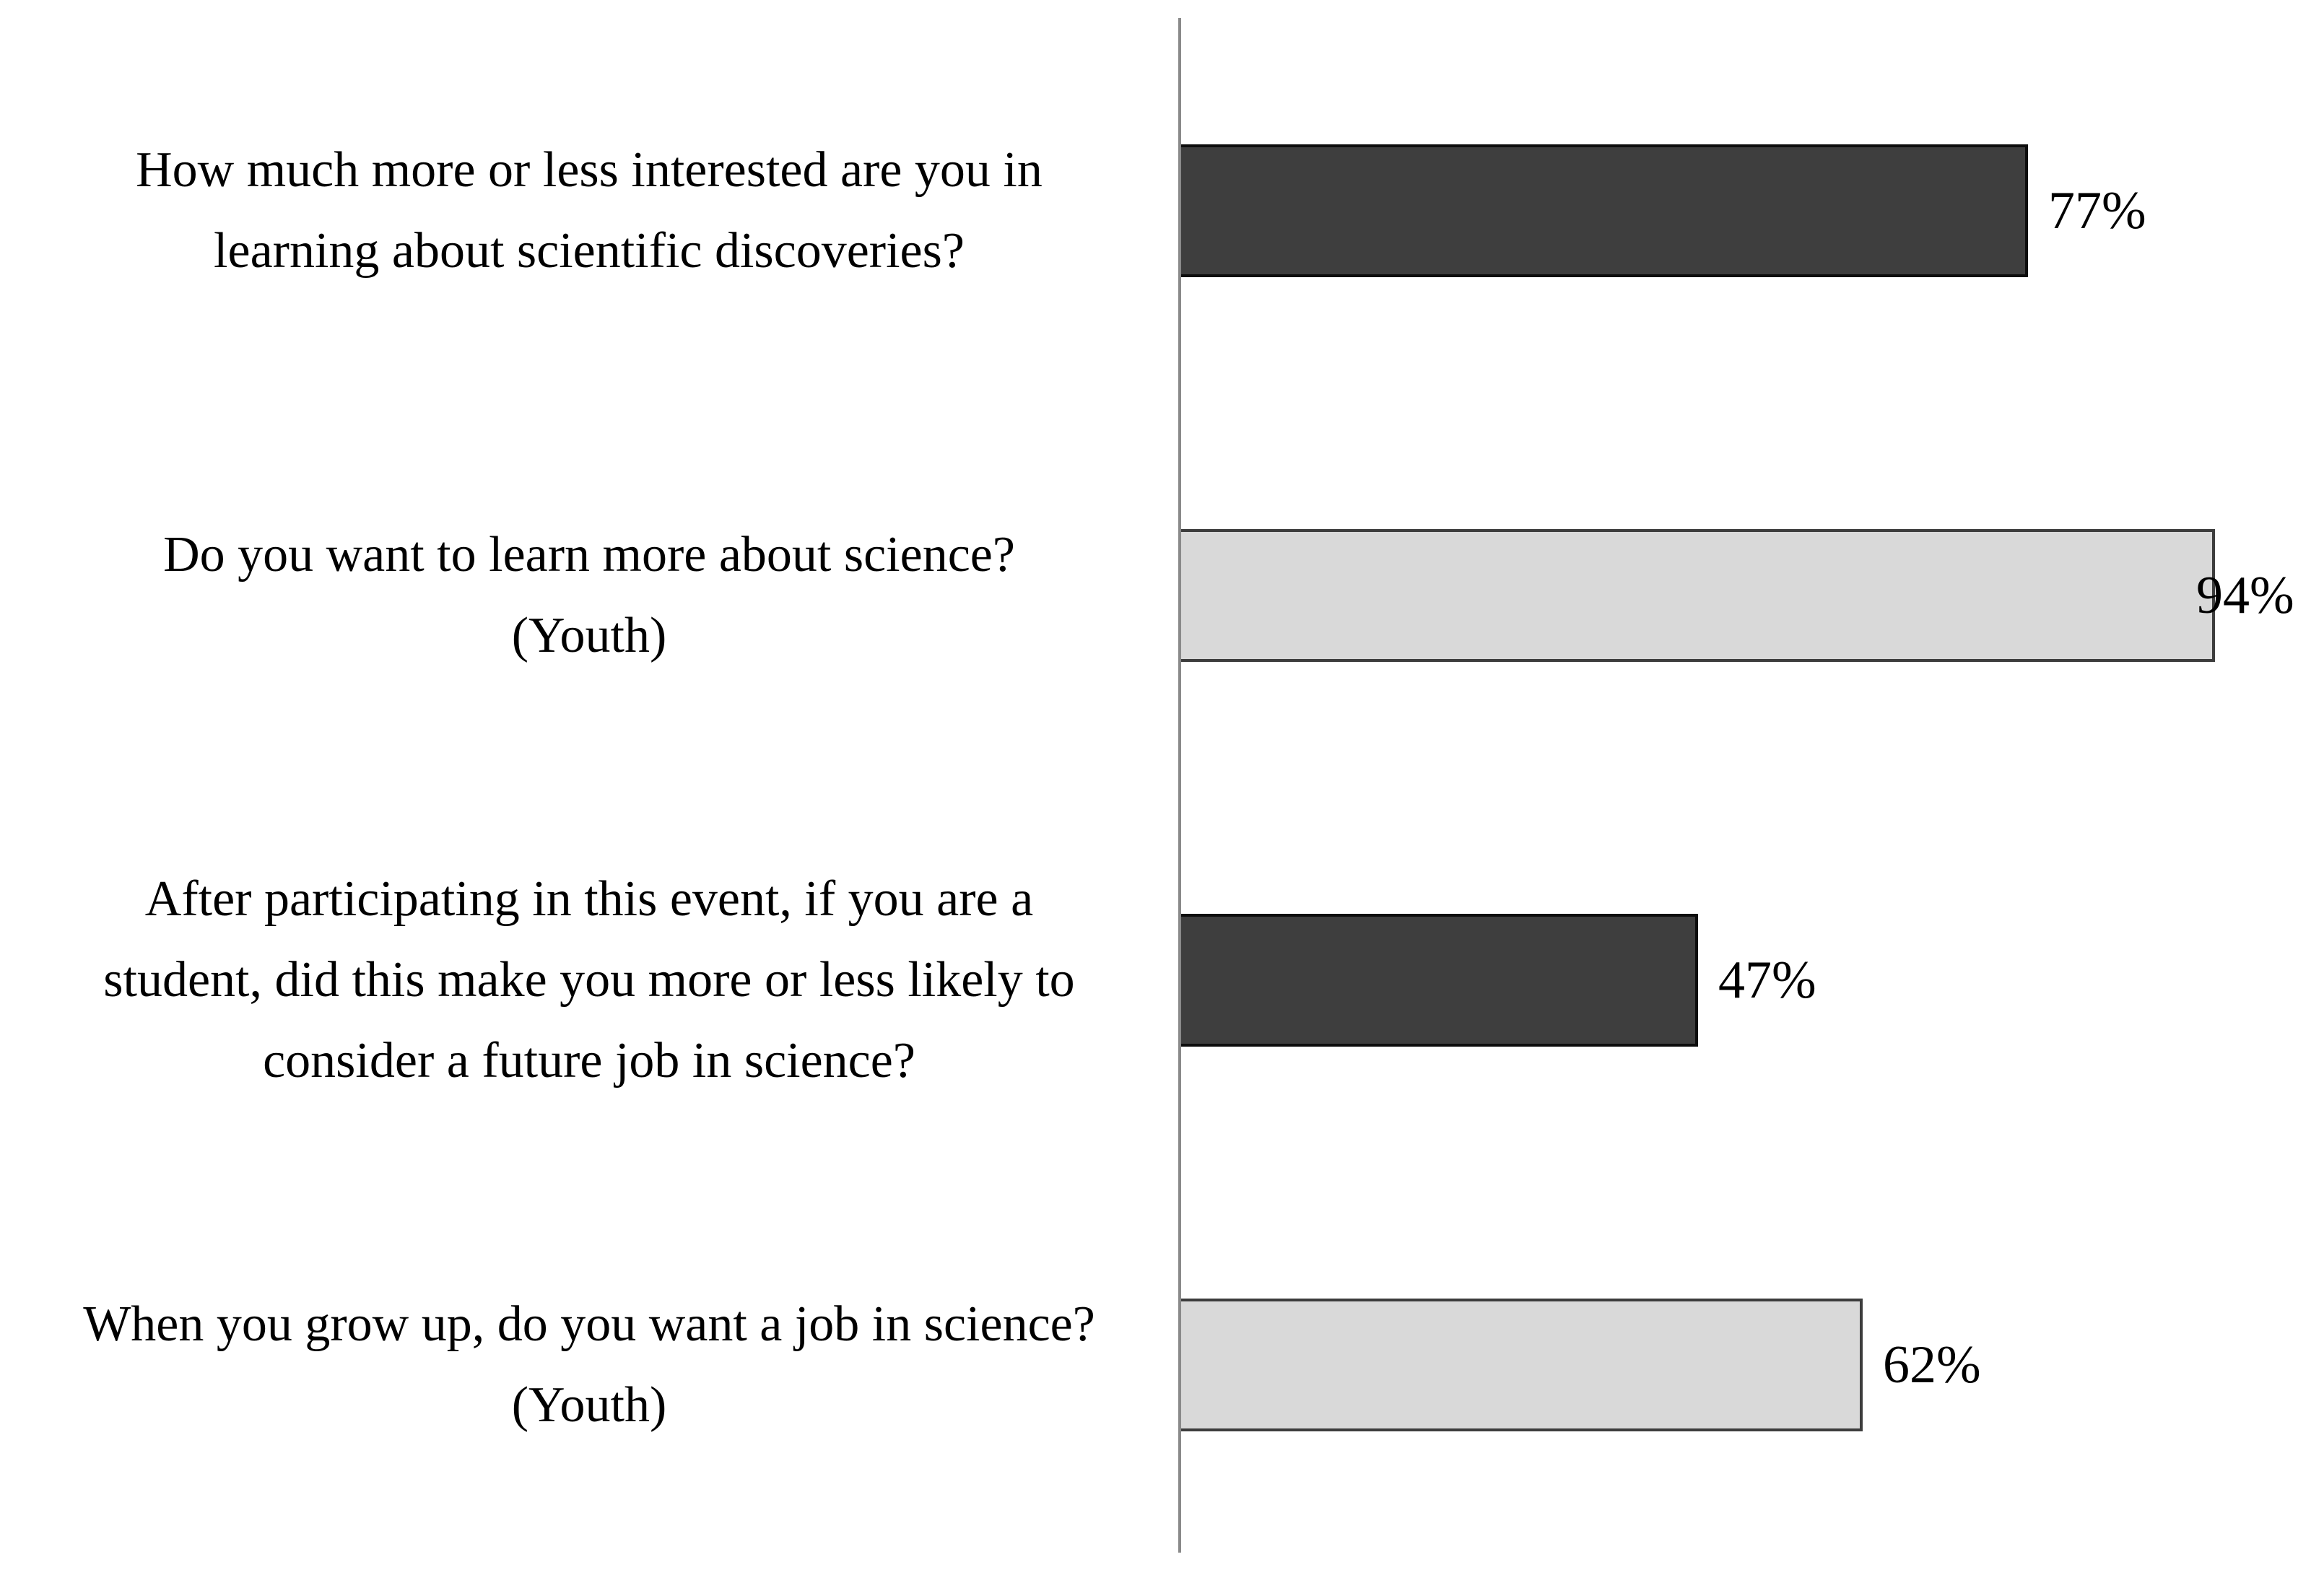  Describe the element at coordinates (1604, 210) in the screenshot. I see `bar-interest-discoveries` at that location.